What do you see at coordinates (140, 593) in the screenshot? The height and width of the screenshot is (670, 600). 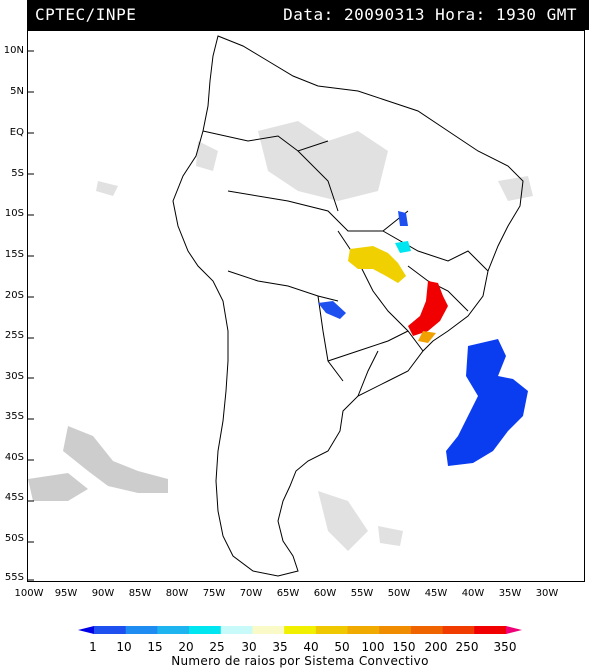 I see `lon-label: 85W` at bounding box center [140, 593].